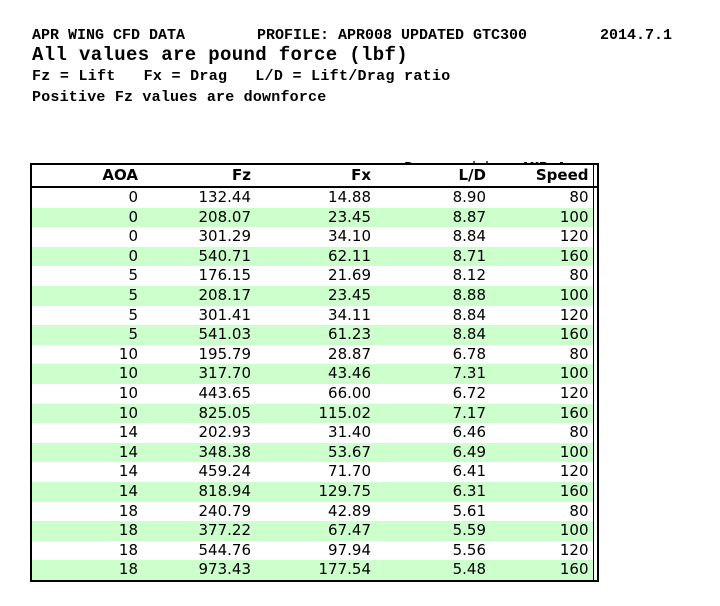 The width and height of the screenshot is (720, 606). Describe the element at coordinates (315, 295) in the screenshot. I see `cell-fx: 23.45` at that location.